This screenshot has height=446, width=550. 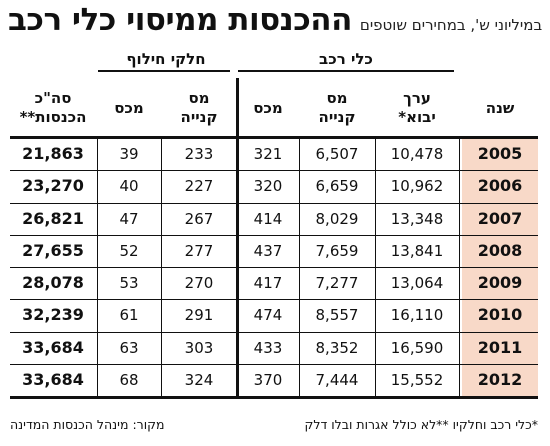 What do you see at coordinates (129, 251) in the screenshot?
I see `cell-parts_customs: 52` at bounding box center [129, 251].